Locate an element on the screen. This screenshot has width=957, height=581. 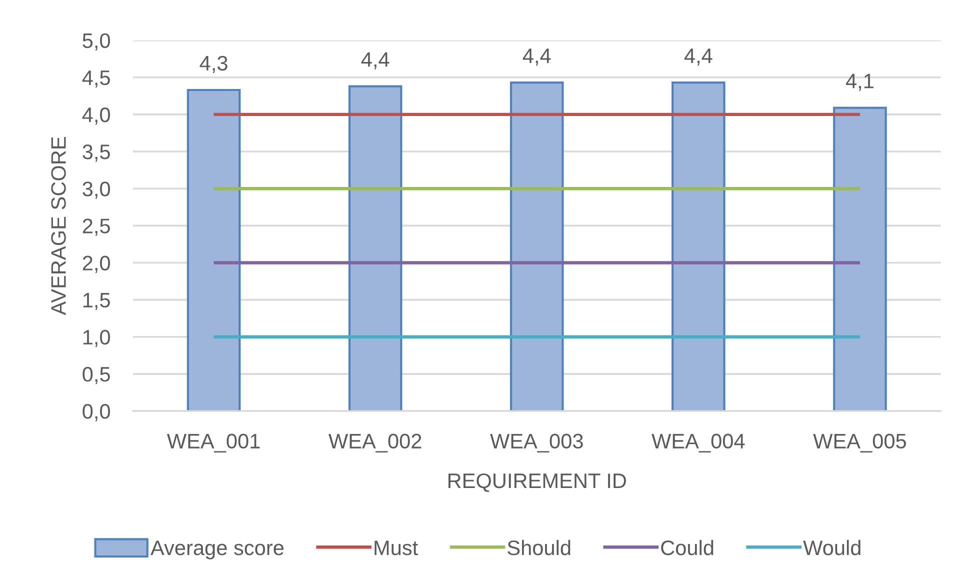
legend-label: Average score is located at coordinates (217, 550).